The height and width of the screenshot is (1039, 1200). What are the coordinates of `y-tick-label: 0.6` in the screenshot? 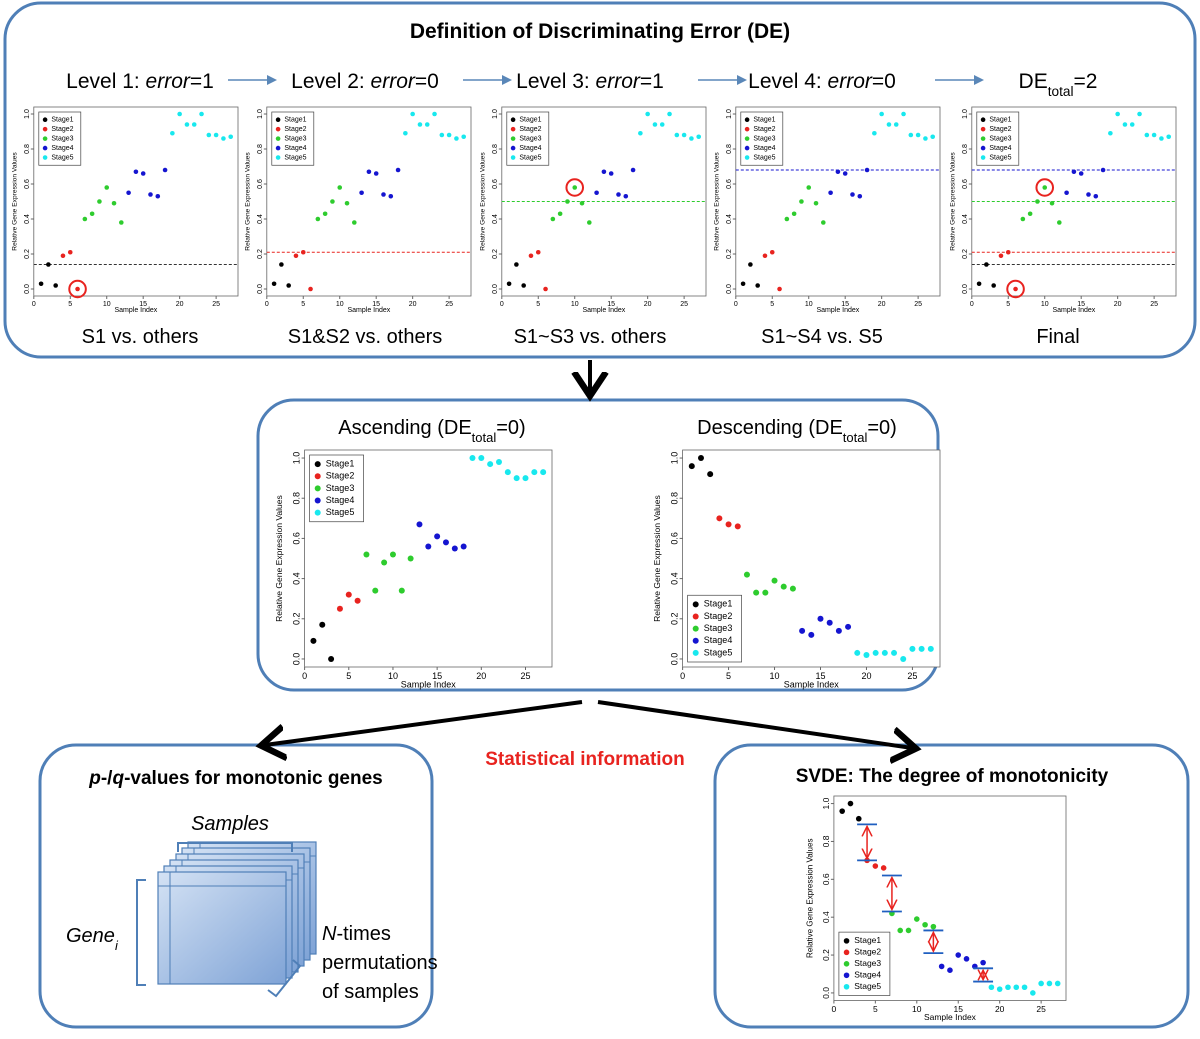 It's located at (729, 184).